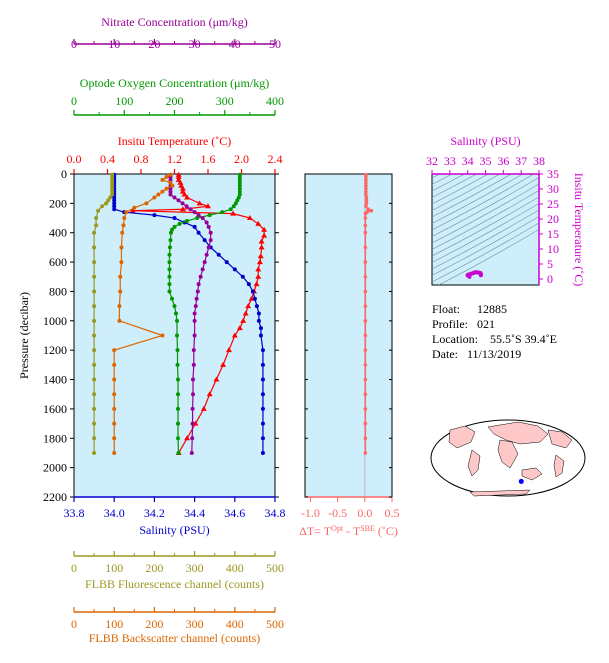 This screenshot has width=609, height=663. What do you see at coordinates (275, 513) in the screenshot?
I see `salinity-tick-label: 34.8` at bounding box center [275, 513].